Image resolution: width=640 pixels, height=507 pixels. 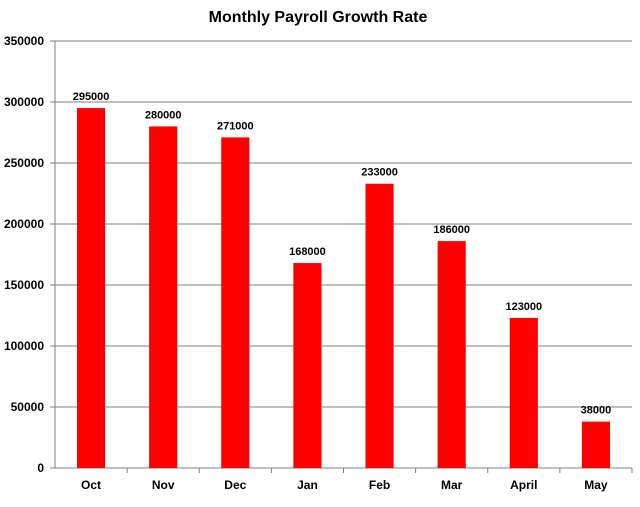 What do you see at coordinates (40, 468) in the screenshot?
I see `y-tick-label: 0` at bounding box center [40, 468].